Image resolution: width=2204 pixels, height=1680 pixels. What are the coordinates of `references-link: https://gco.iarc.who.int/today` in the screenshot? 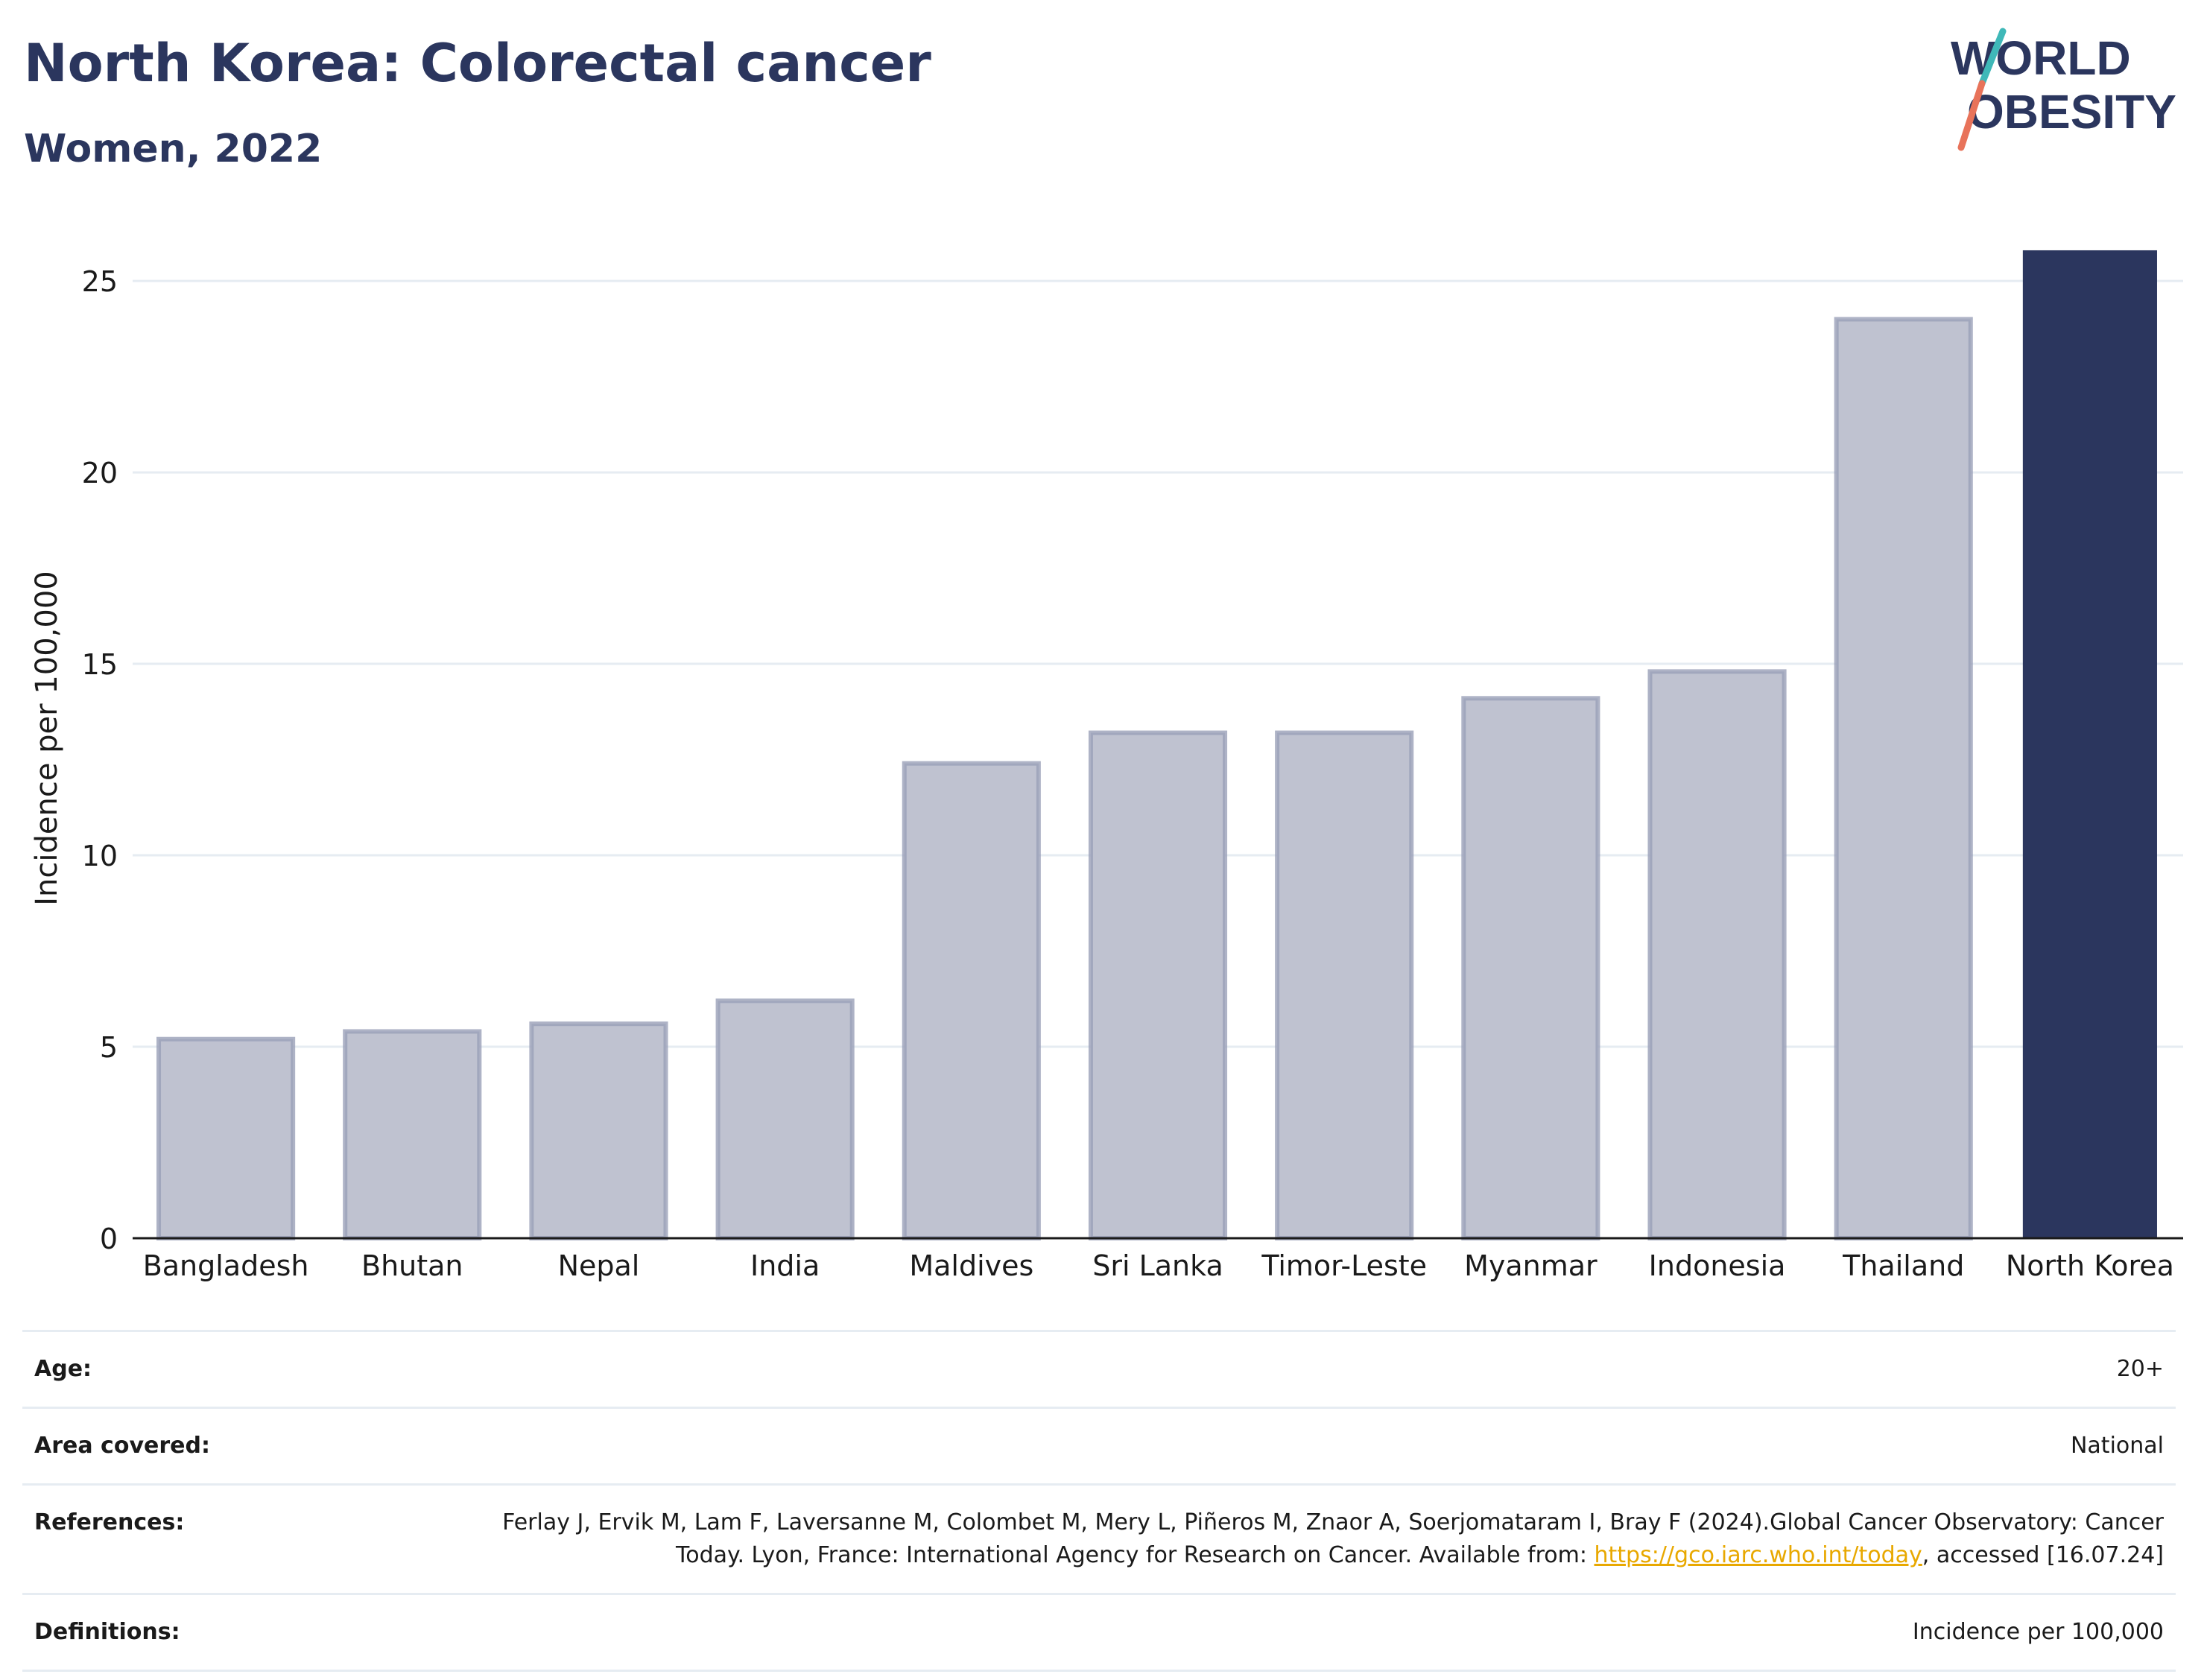 It's located at (1758, 1555).